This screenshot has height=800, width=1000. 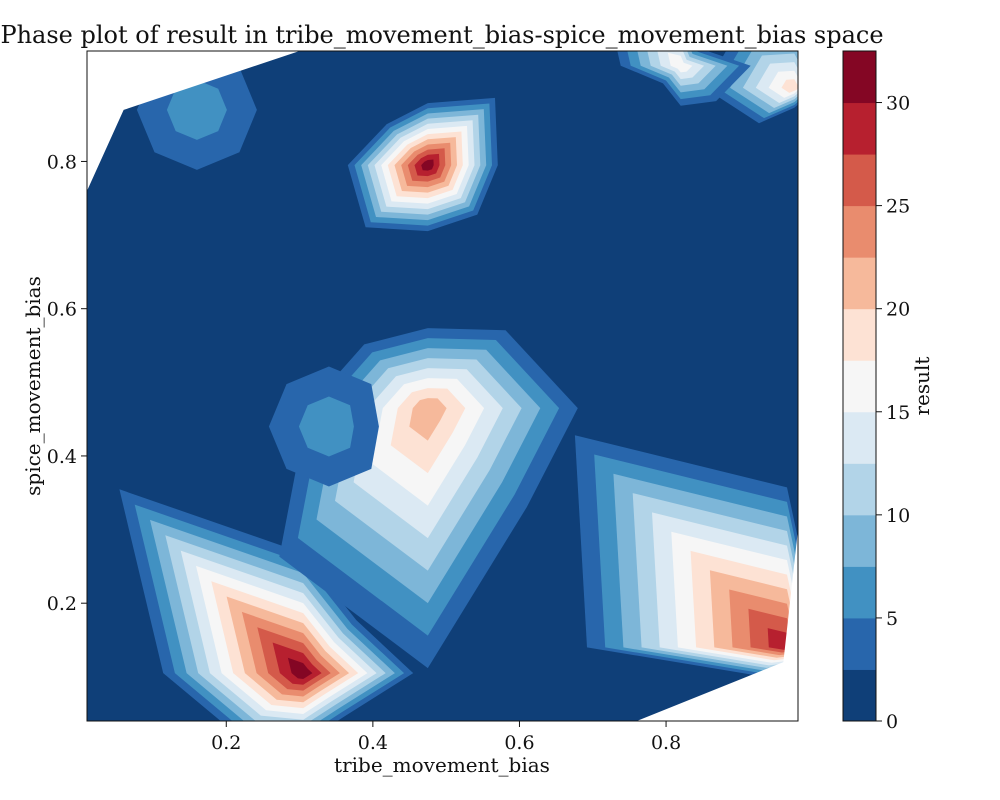 What do you see at coordinates (373, 743) in the screenshot?
I see `x-tick-label-1: 0.4` at bounding box center [373, 743].